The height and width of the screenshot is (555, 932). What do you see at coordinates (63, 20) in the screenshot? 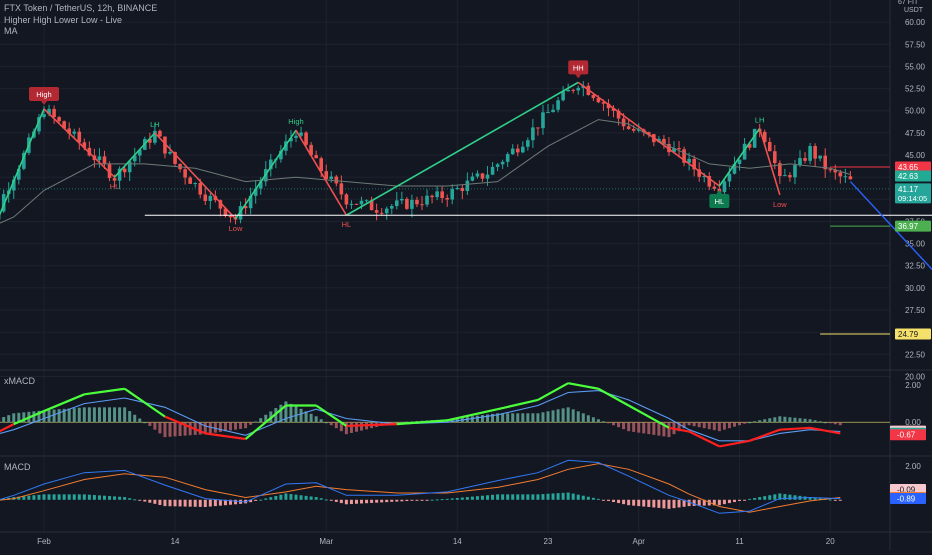
I see `indicator-zigzag-label: Higher High Lower Low - Live` at bounding box center [63, 20].